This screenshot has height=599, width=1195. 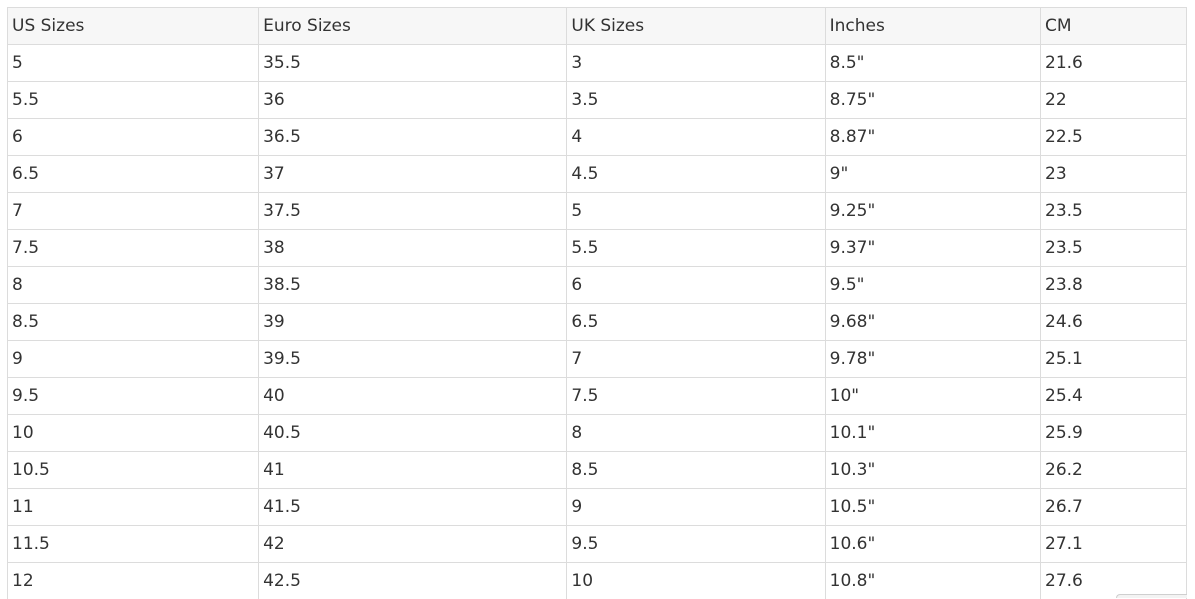 I want to click on cell-uk-size: 4, so click(x=696, y=137).